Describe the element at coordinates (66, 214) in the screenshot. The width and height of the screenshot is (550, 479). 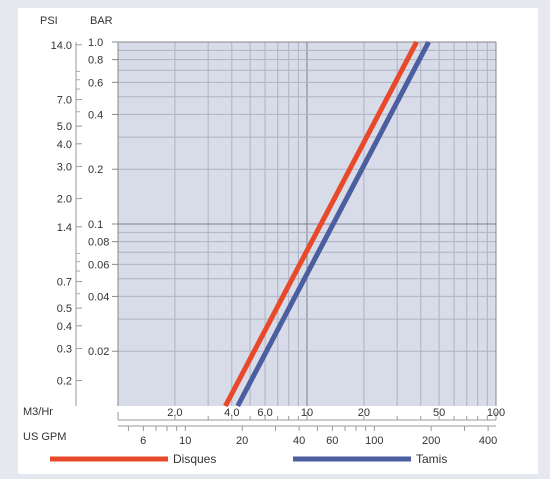
I see `psi-ticks: 14.0 7.0 5.0 4.0 3.0 2.0 1.4 0.7 0.5 0.4 0.3 0.2` at that location.